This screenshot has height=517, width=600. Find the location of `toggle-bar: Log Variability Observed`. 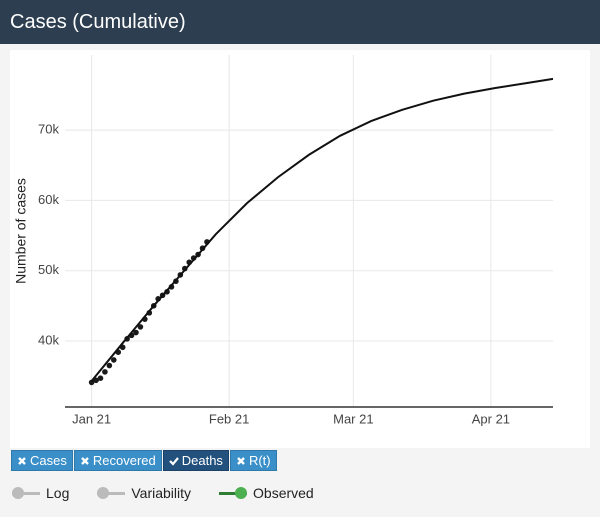

toggle-bar: Log Variability Observed is located at coordinates (163, 493).